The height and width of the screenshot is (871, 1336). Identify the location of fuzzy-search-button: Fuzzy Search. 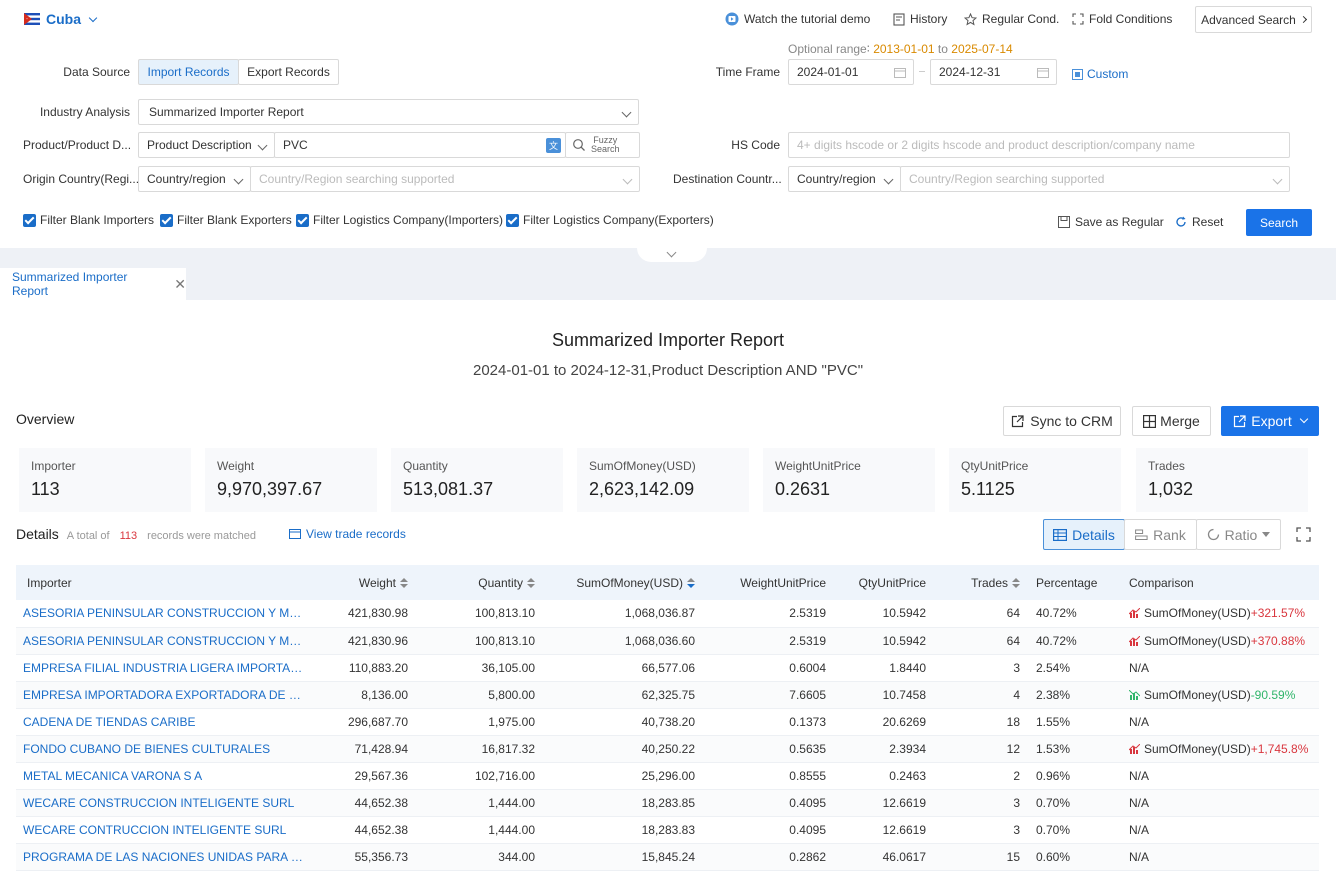
(602, 145).